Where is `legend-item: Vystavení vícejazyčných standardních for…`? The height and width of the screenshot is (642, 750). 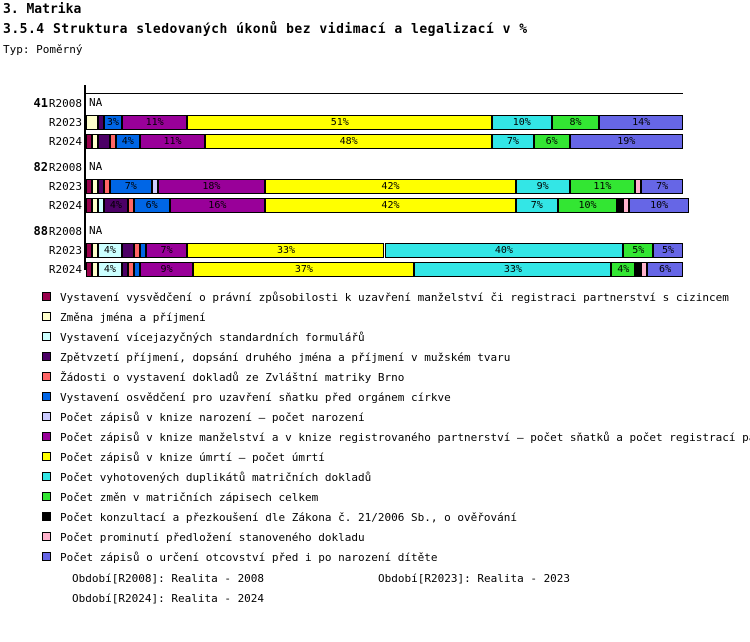 legend-item: Vystavení vícejazyčných standardních for… is located at coordinates (395, 338).